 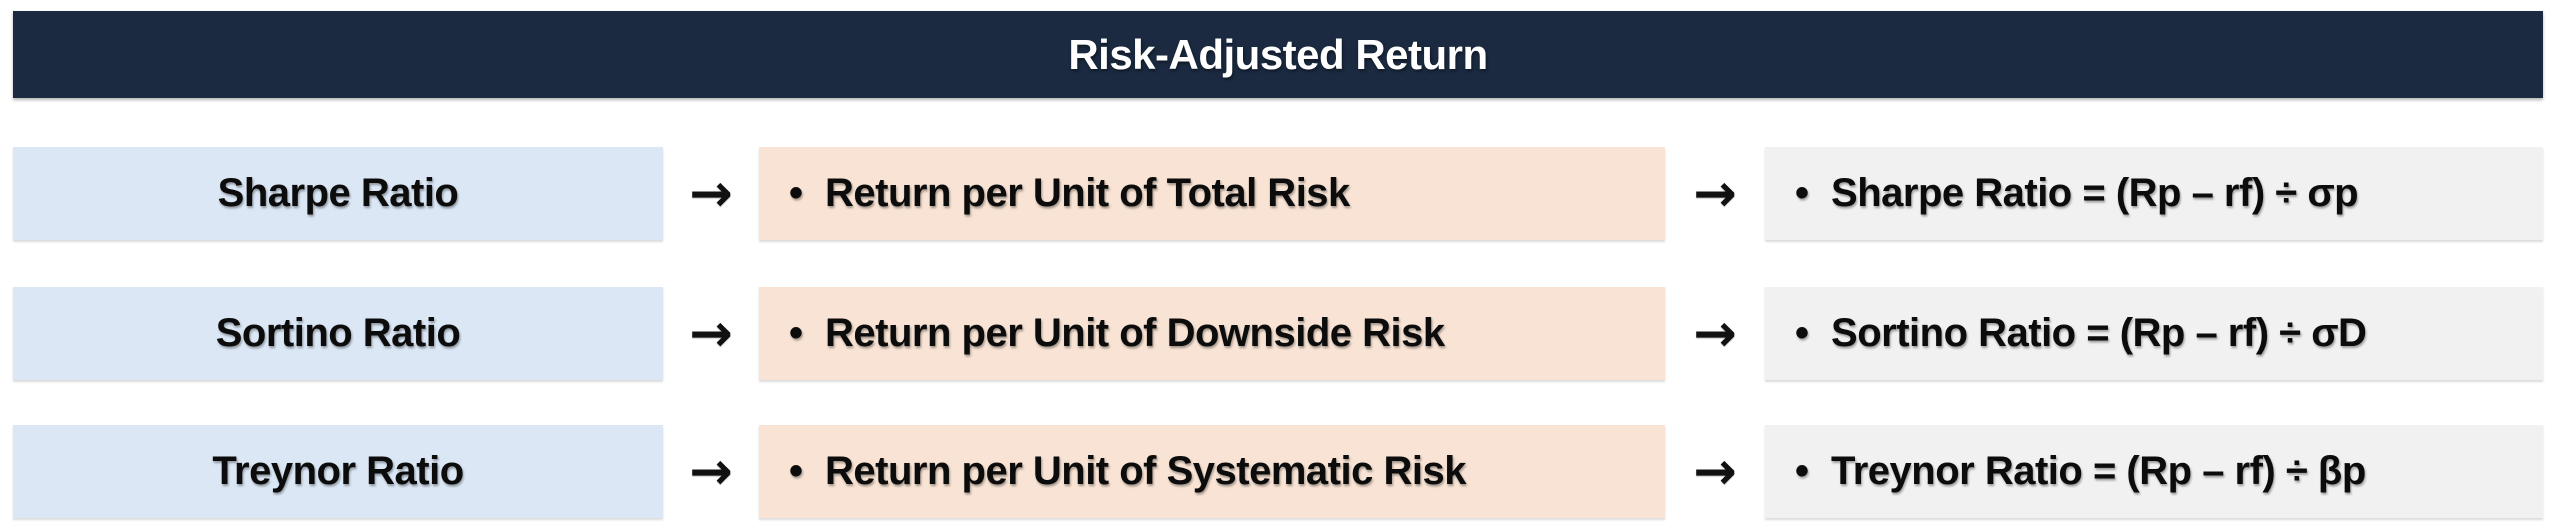 I want to click on treynor-arrow-2: →, so click(x=1715, y=471).